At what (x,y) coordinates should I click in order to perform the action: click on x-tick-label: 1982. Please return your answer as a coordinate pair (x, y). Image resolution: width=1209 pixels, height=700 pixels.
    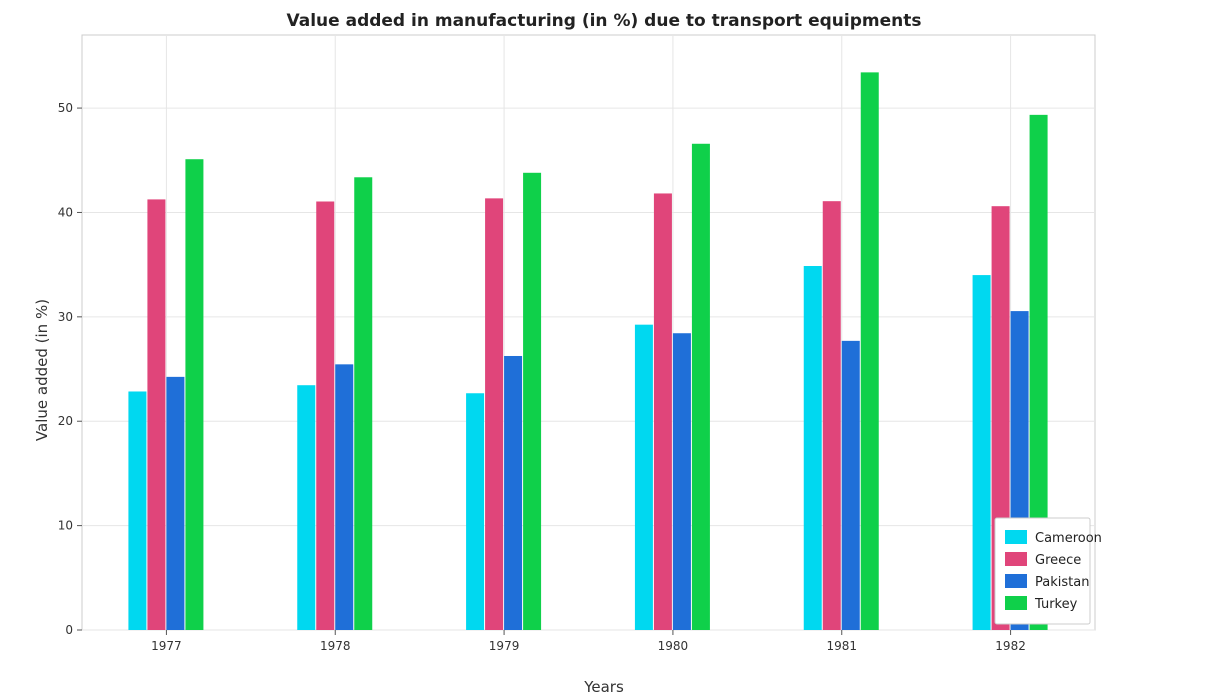
    Looking at the image, I should click on (1010, 646).